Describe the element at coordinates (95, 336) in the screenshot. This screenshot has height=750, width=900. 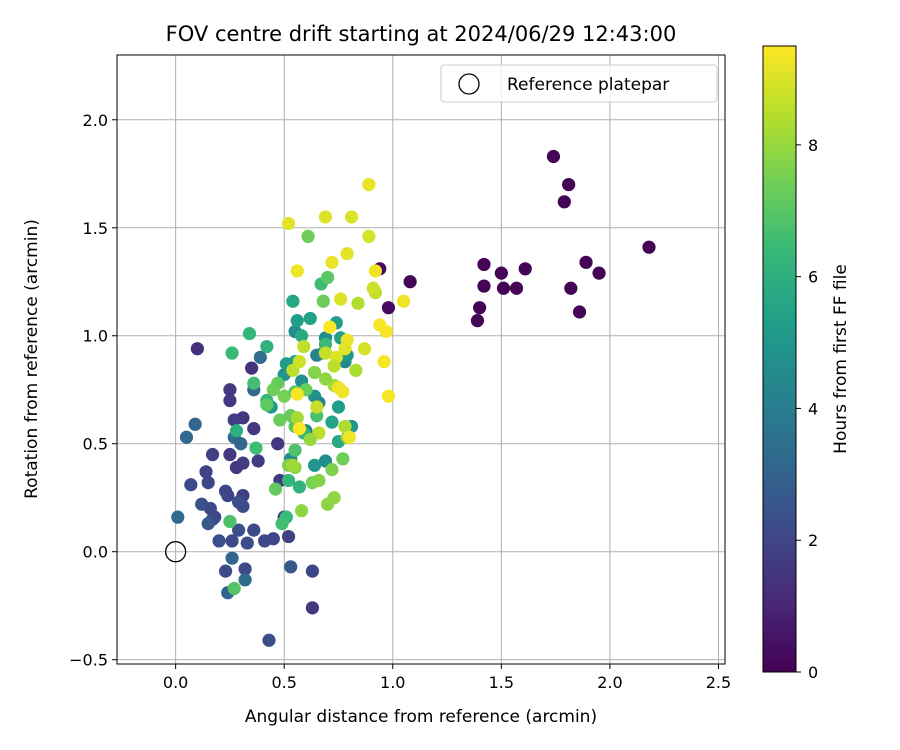
I see `y-tick-label: 1.0` at that location.